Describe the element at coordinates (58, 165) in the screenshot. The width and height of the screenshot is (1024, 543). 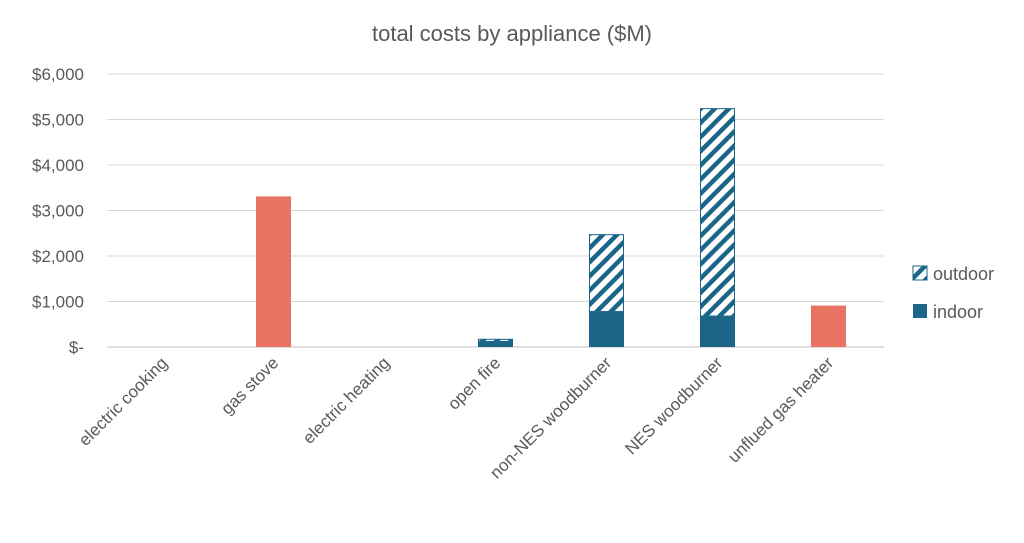
I see `y-tick-label: $4,000` at that location.